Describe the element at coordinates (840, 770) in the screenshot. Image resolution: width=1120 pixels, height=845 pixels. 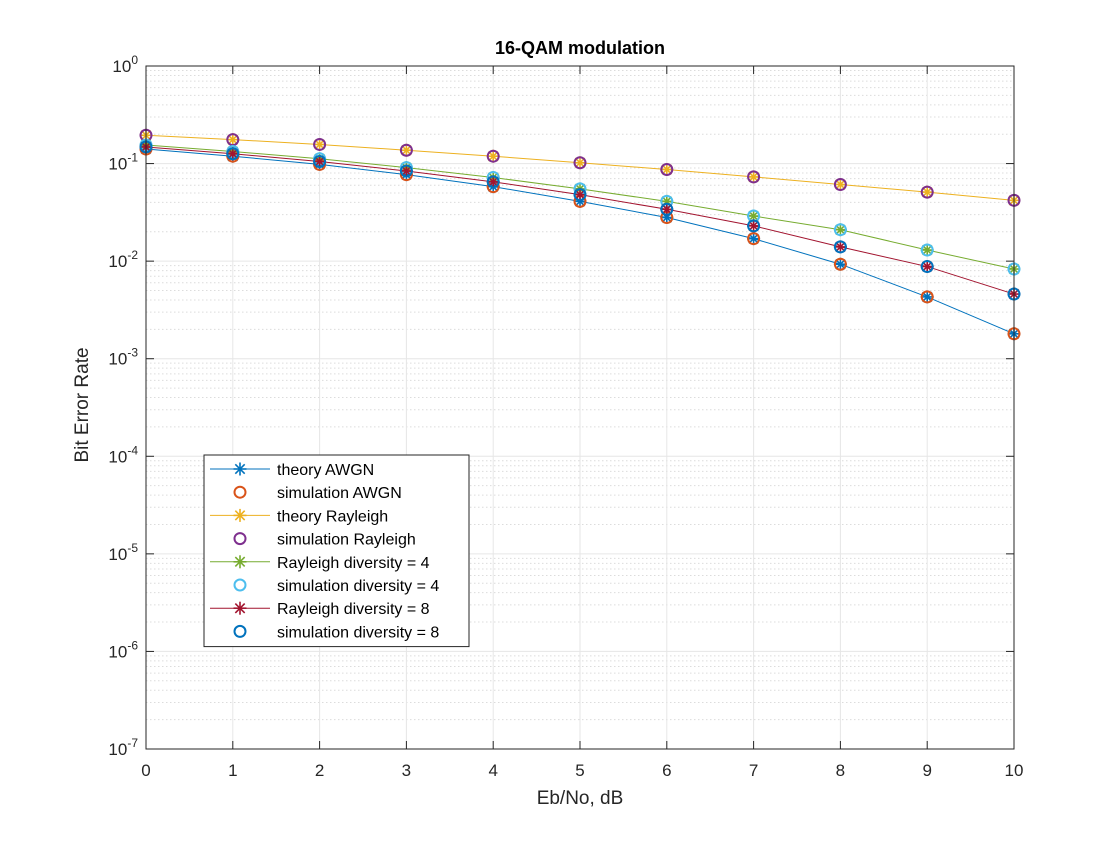
I see `x-tick-label: 8` at that location.